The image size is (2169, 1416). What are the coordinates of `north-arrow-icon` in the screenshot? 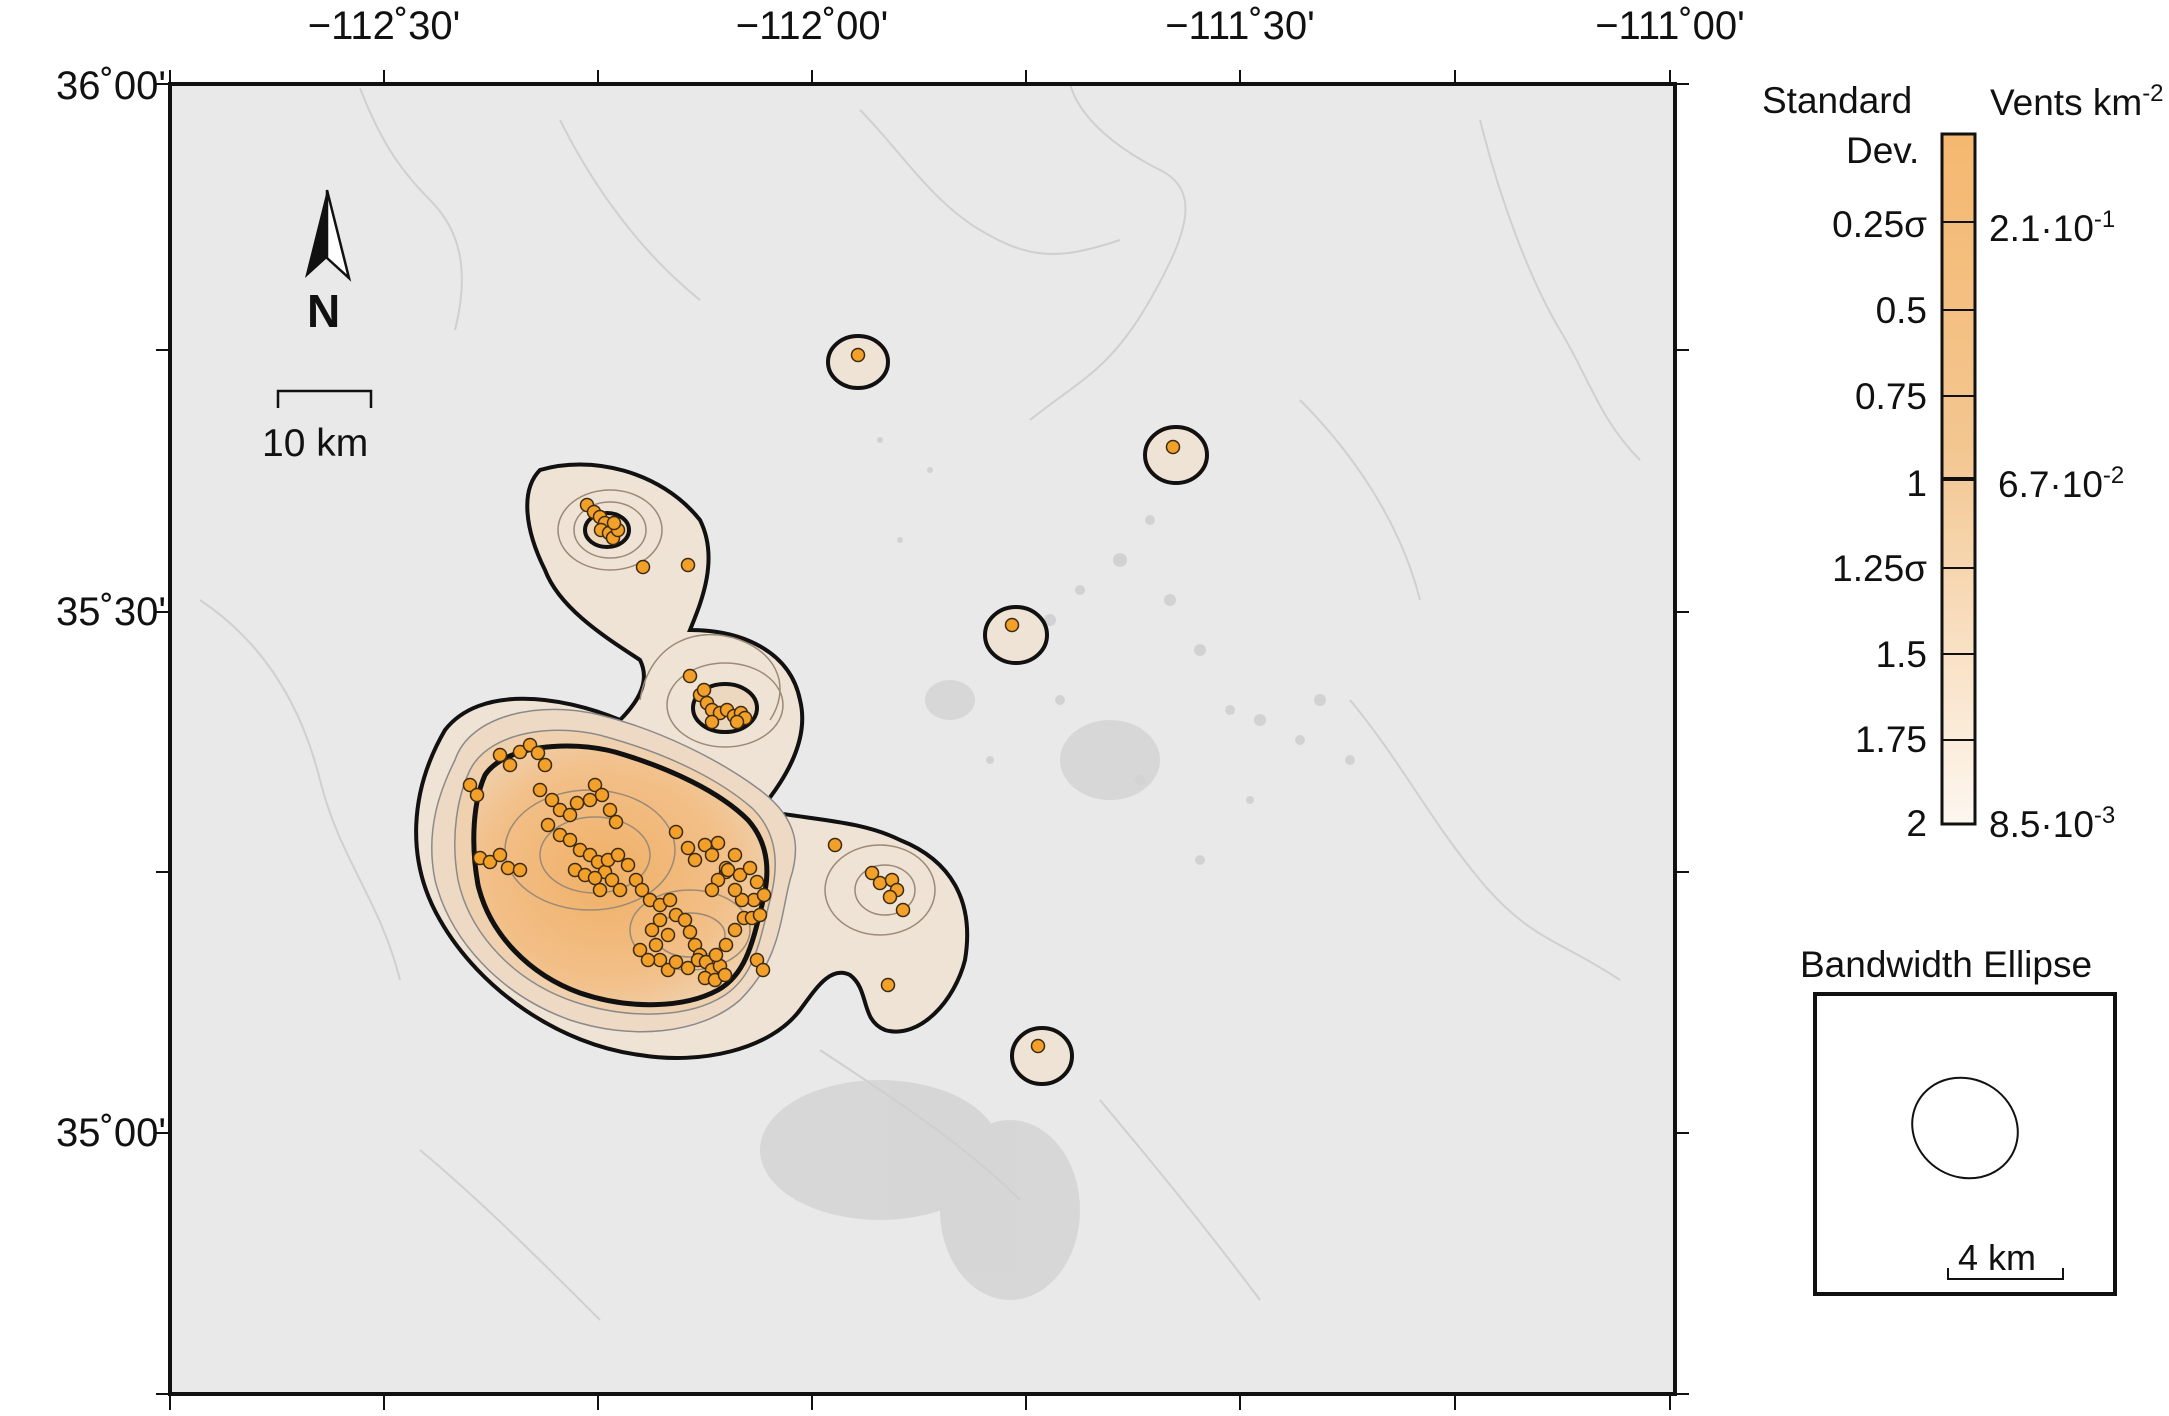 It's located at (328, 235).